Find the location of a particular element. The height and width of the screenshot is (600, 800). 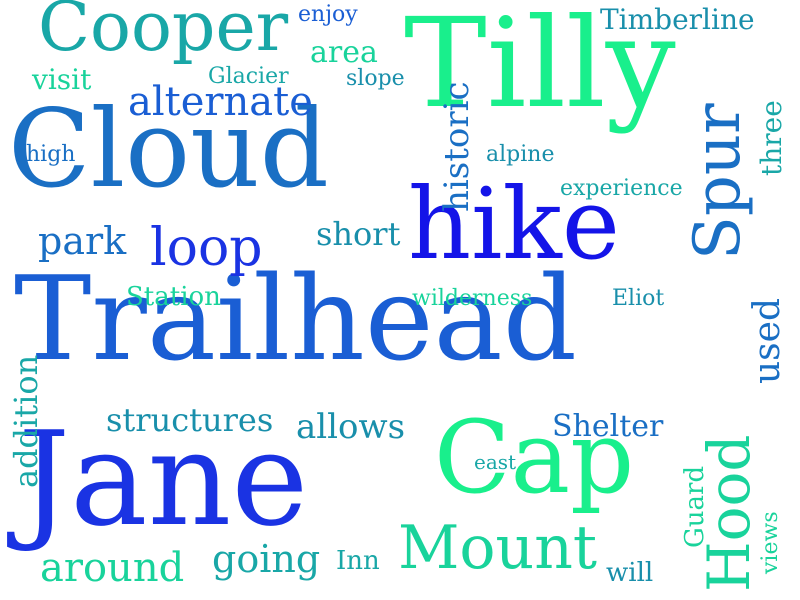

word-historic: historic is located at coordinates (457, 146).